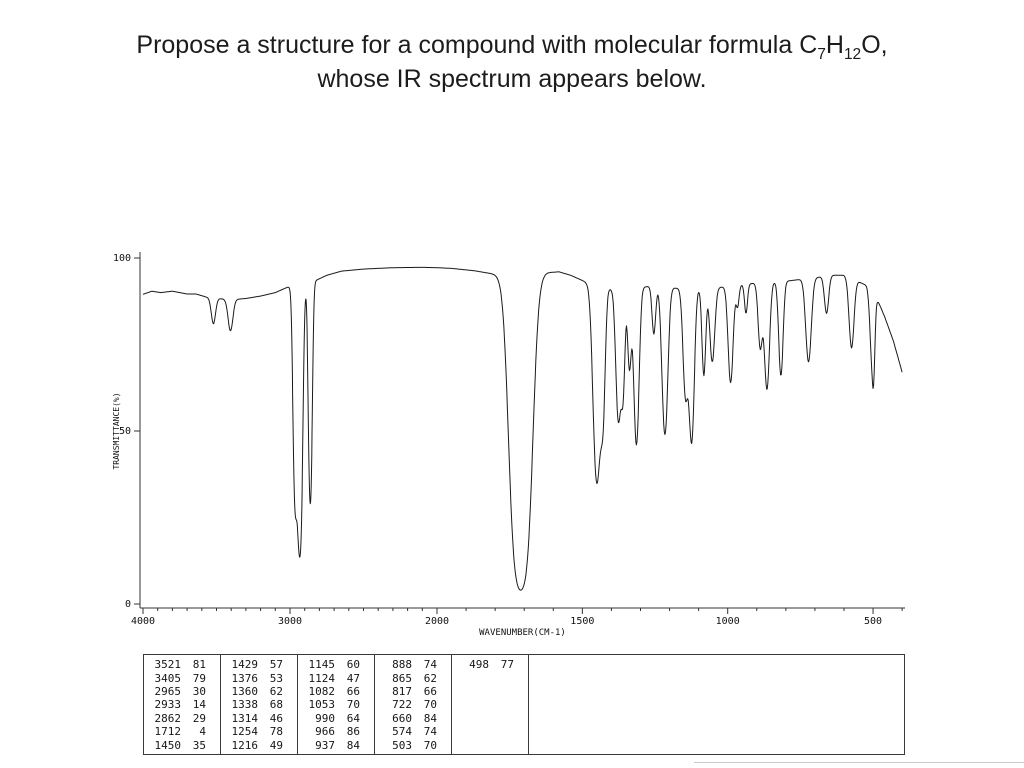 The width and height of the screenshot is (1024, 768). What do you see at coordinates (168, 718) in the screenshot?
I see `peak-wavenumber: 2862` at bounding box center [168, 718].